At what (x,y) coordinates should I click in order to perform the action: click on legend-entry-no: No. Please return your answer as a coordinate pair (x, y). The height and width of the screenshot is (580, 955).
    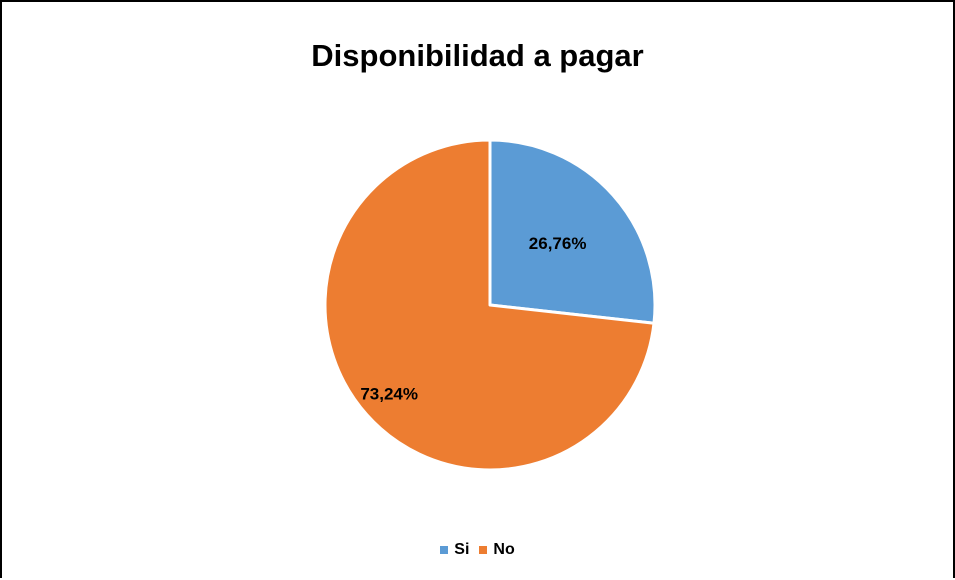
    Looking at the image, I should click on (497, 550).